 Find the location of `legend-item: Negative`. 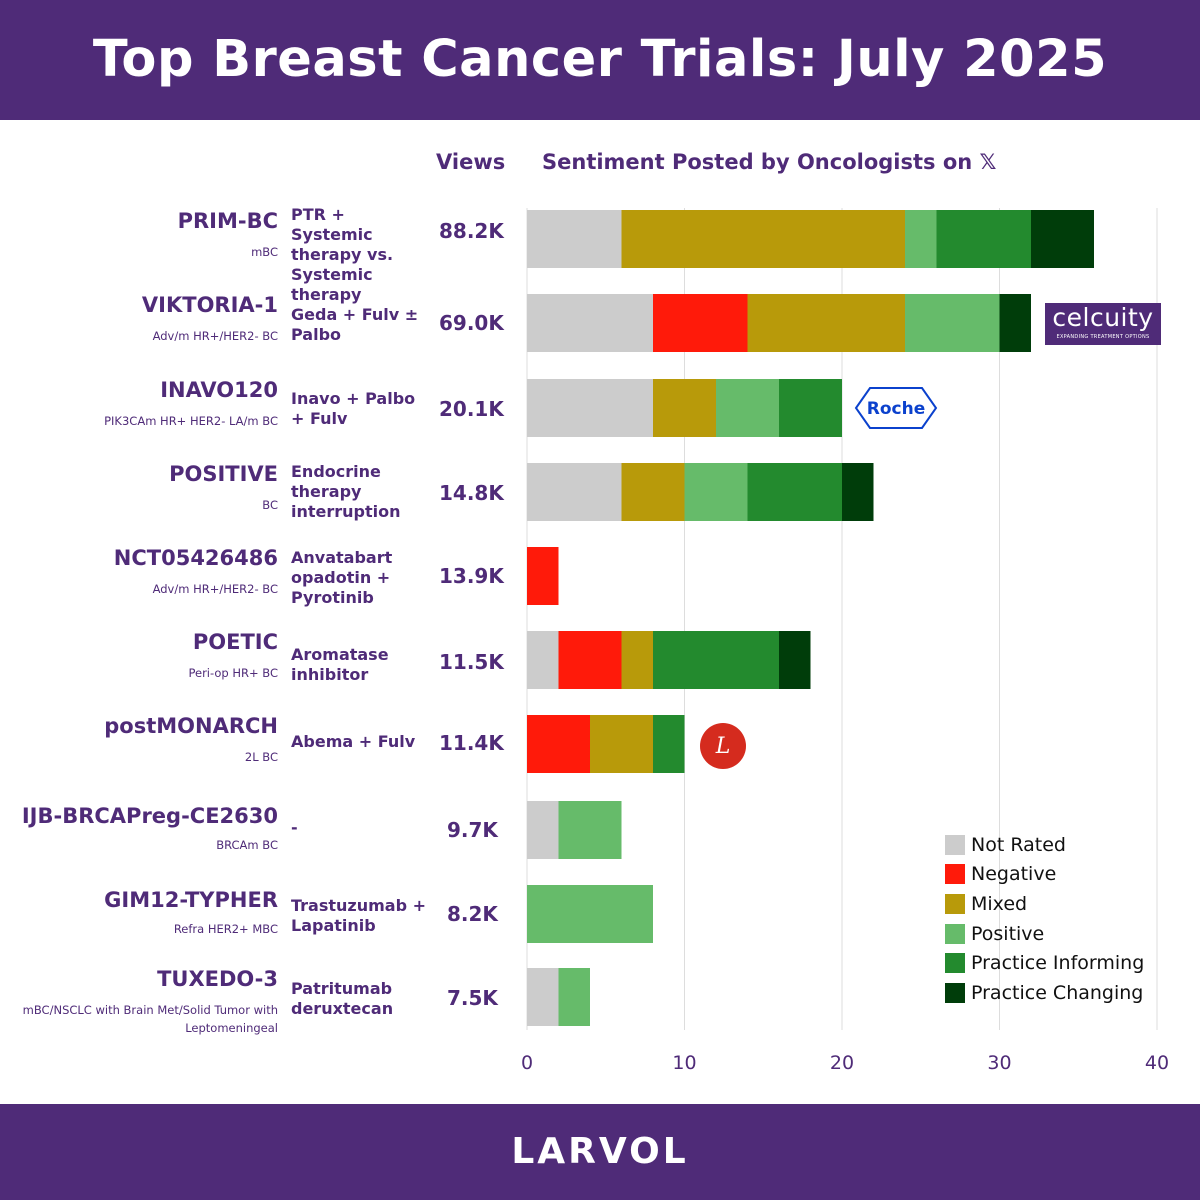

legend-item: Negative is located at coordinates (1044, 875).